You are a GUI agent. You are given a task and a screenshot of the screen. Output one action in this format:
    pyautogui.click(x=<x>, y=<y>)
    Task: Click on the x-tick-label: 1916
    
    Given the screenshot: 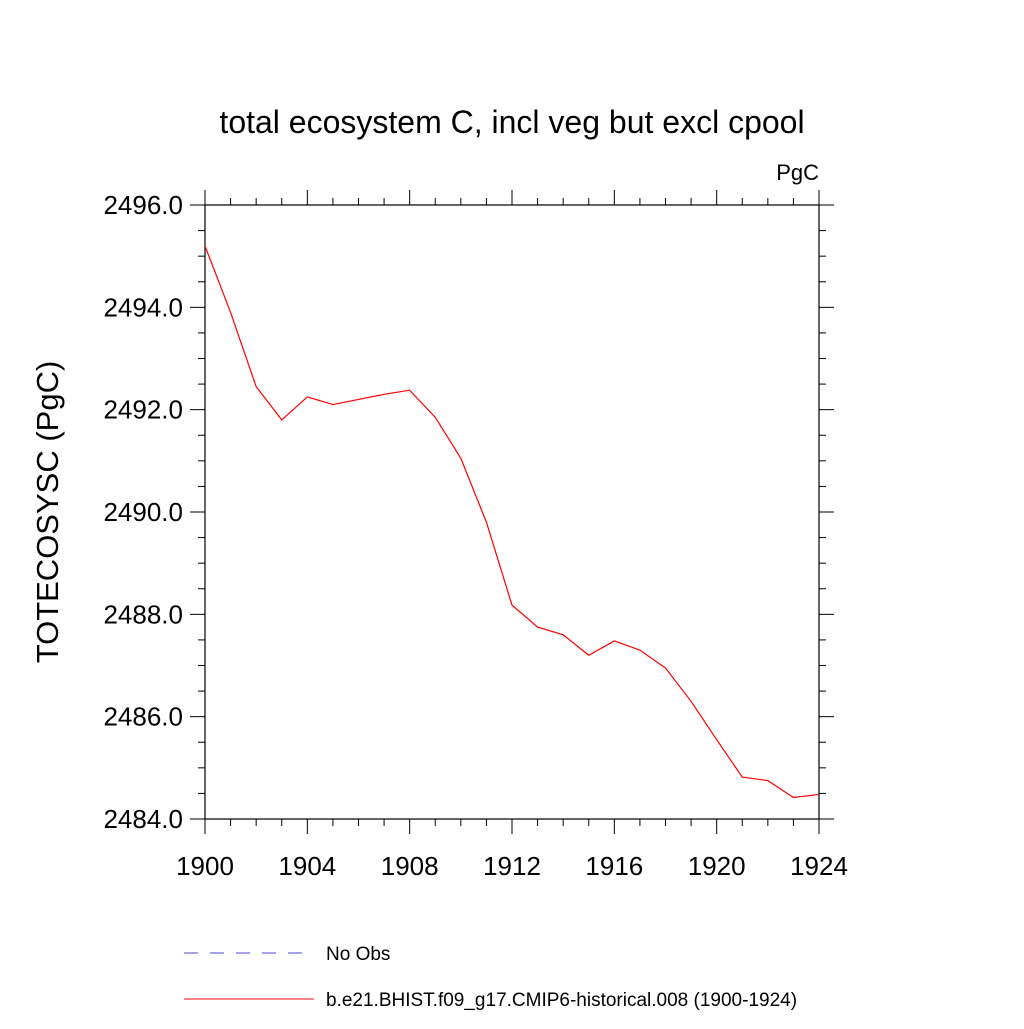 What is the action you would take?
    pyautogui.click(x=614, y=866)
    